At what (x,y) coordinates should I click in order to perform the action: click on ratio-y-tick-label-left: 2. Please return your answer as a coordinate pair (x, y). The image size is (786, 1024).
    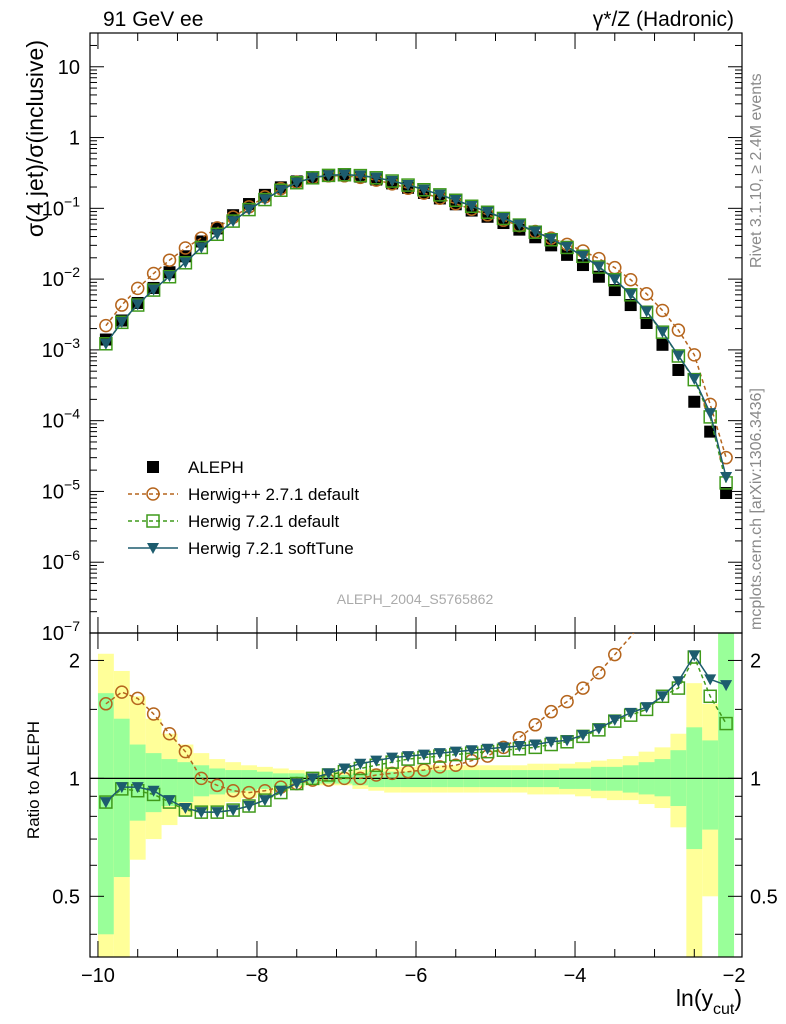
    Looking at the image, I should click on (74, 661).